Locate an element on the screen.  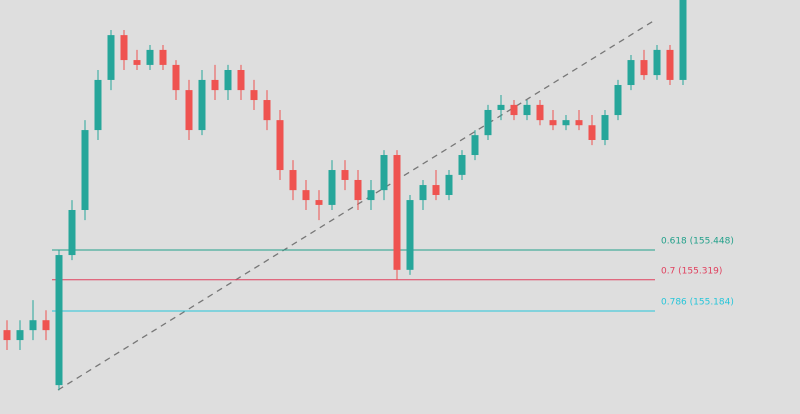
fib-label: 0.786 (155.184) is located at coordinates (697, 302).